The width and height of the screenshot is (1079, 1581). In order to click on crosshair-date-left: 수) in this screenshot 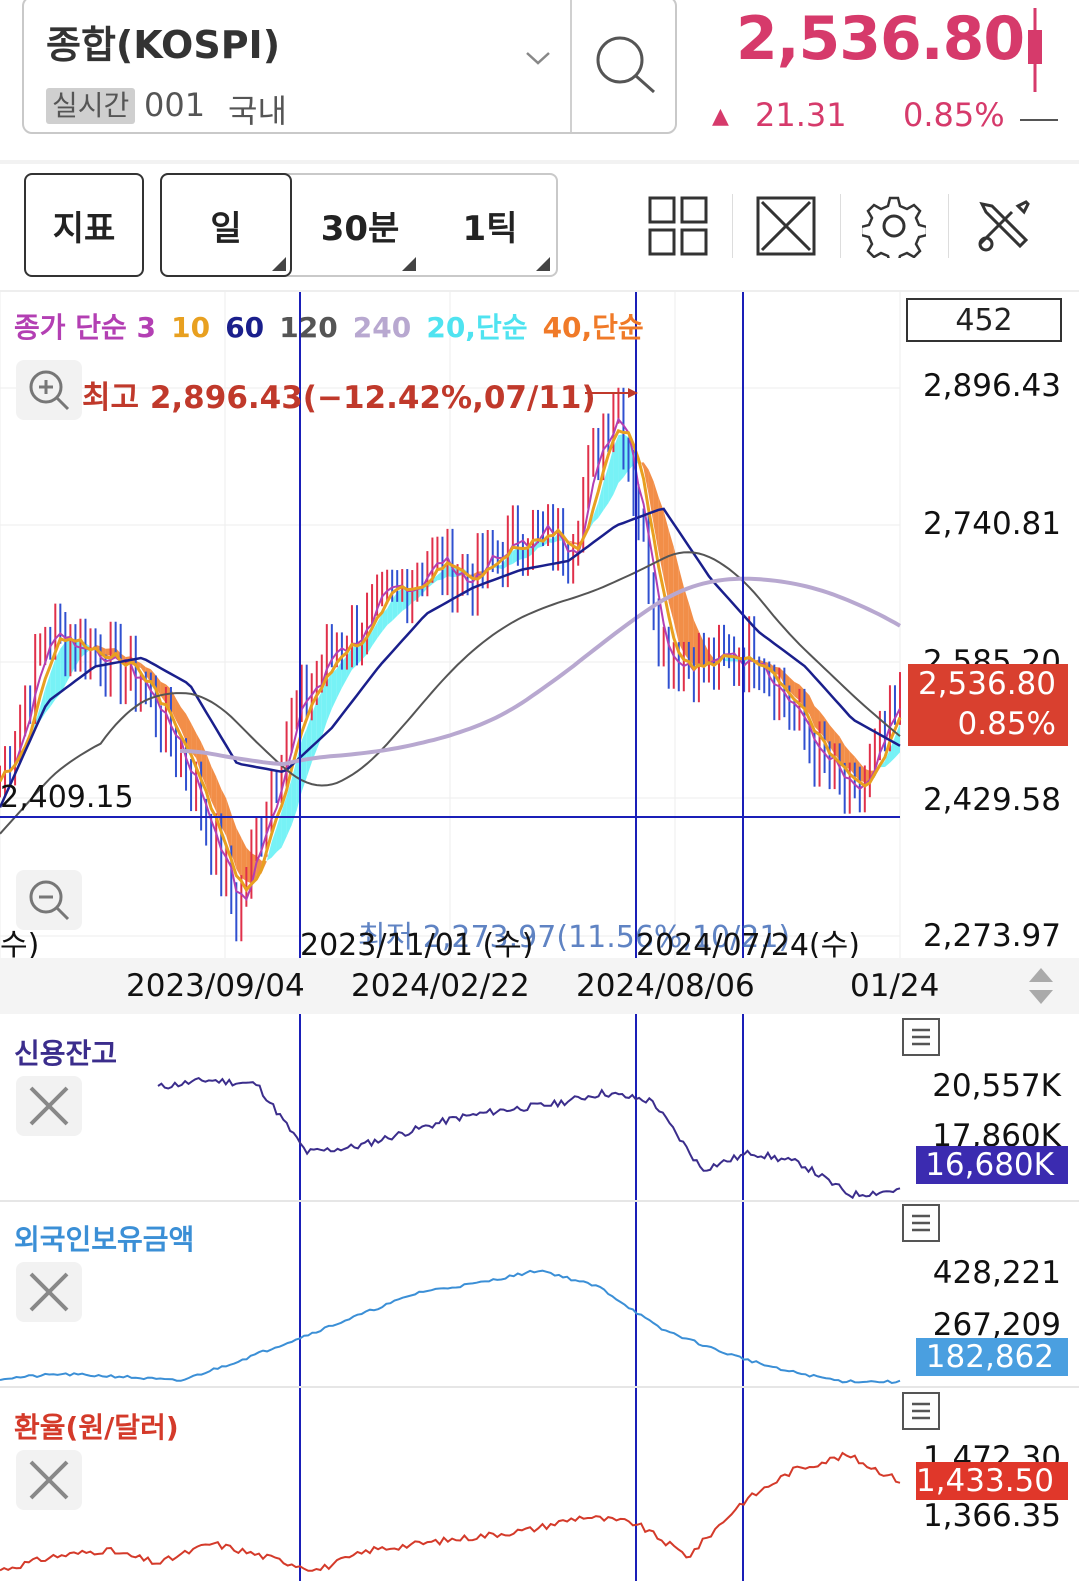, I will do `click(20, 945)`.